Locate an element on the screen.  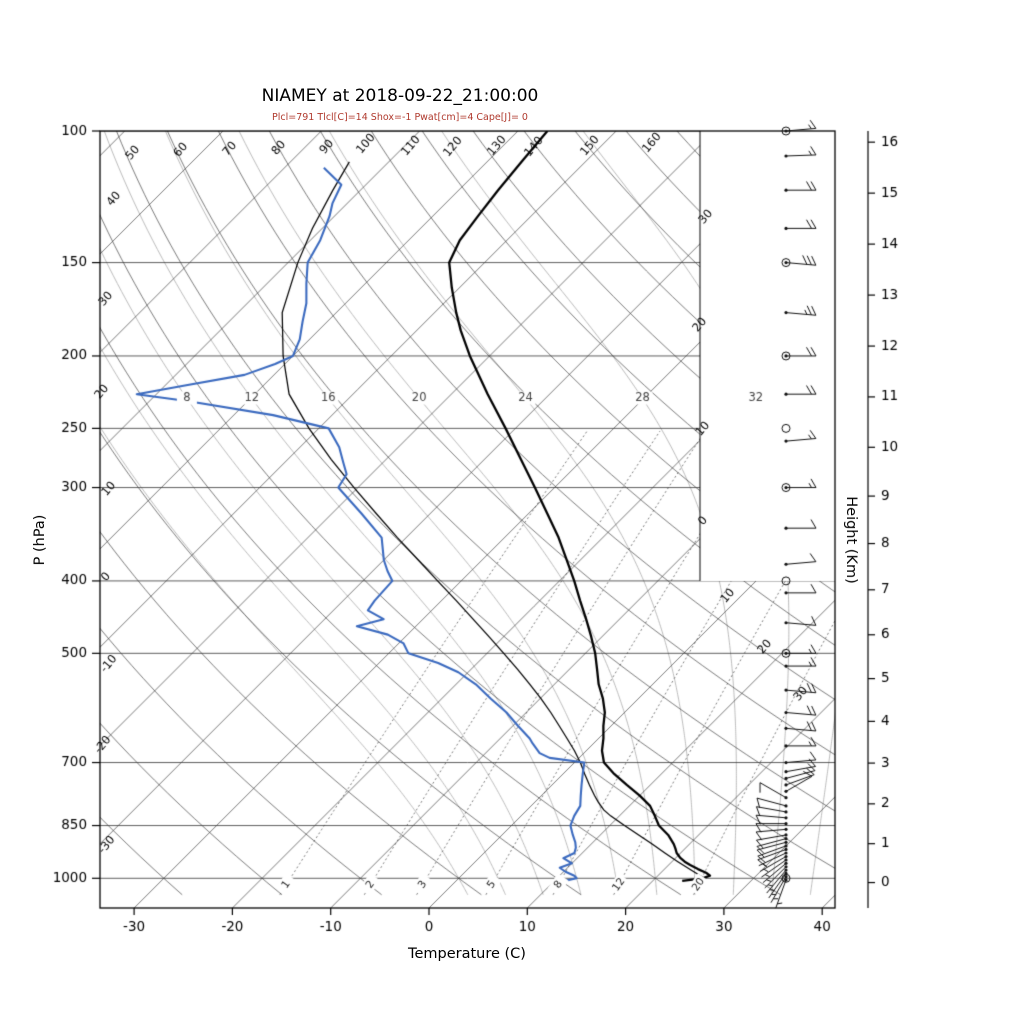
pressure-axis-label: P (hPa) is located at coordinates (40, 540).